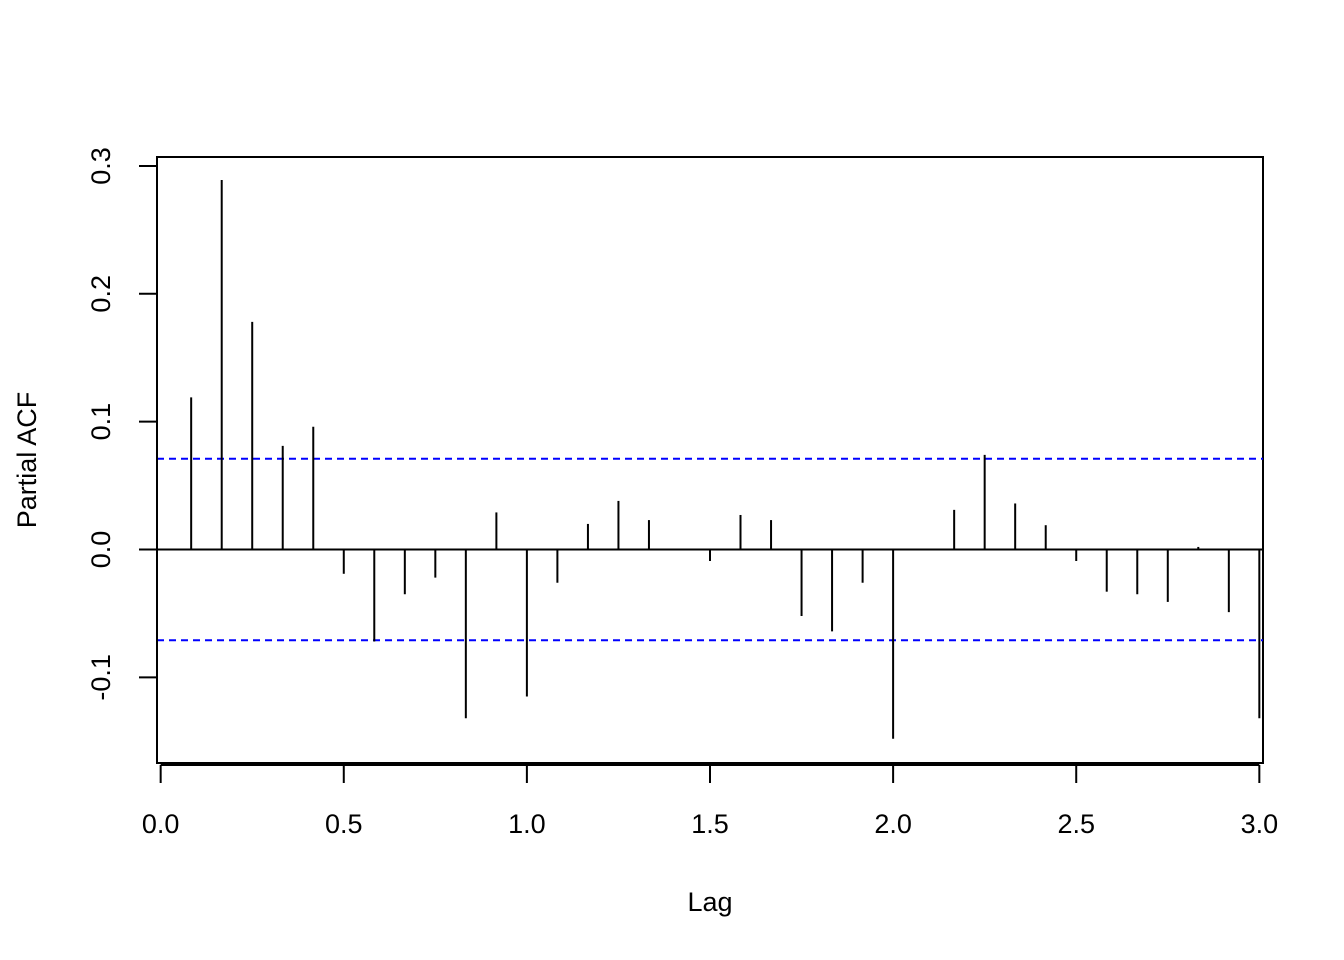 This screenshot has width=1344, height=960. What do you see at coordinates (1076, 824) in the screenshot?
I see `x-tick-label: 2.5` at bounding box center [1076, 824].